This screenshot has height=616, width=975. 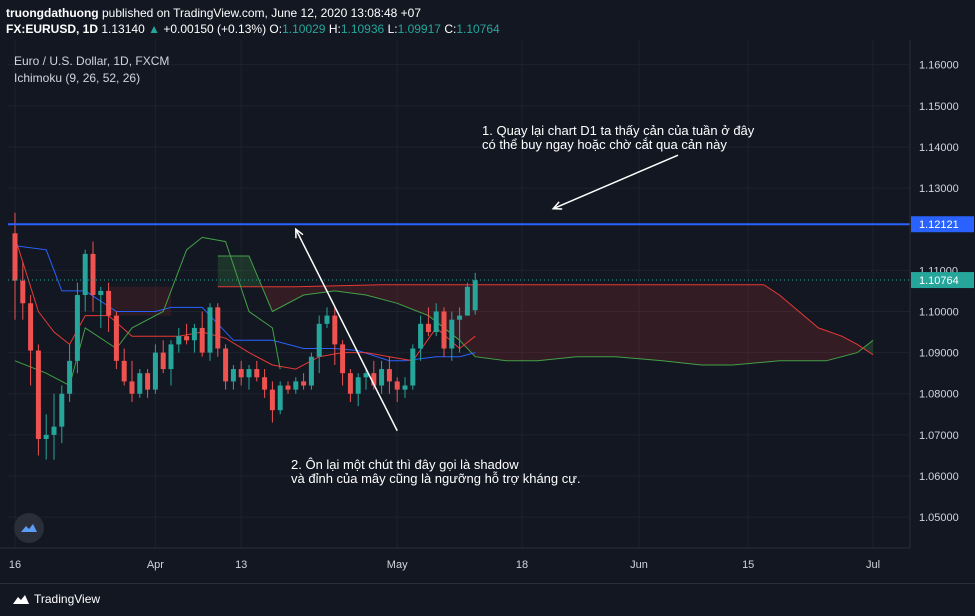 I want to click on high-label: H:, so click(x=334, y=29).